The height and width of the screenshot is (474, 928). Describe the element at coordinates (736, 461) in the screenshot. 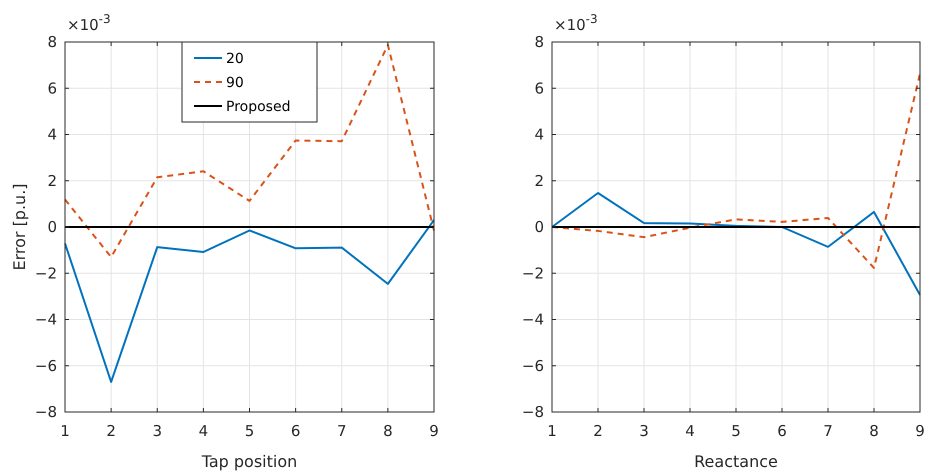

I see `x-axis-title: Reactance` at that location.